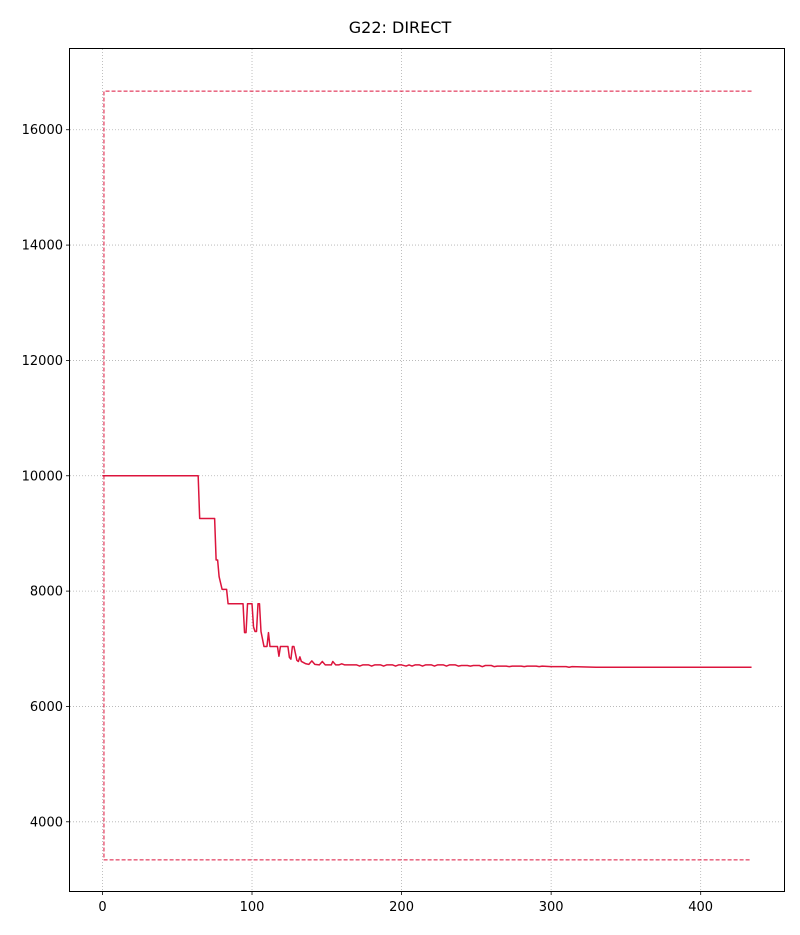 Image resolution: width=800 pixels, height=935 pixels. Describe the element at coordinates (700, 907) in the screenshot. I see `x-tick-label: 400` at that location.